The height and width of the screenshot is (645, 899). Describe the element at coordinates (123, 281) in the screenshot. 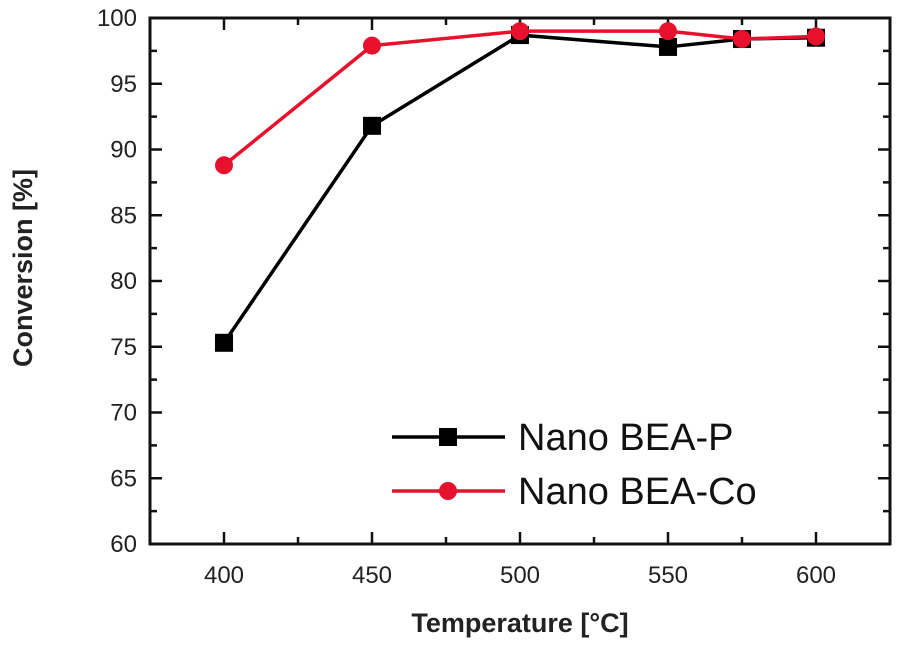

I see `y-tick-label: 80` at that location.